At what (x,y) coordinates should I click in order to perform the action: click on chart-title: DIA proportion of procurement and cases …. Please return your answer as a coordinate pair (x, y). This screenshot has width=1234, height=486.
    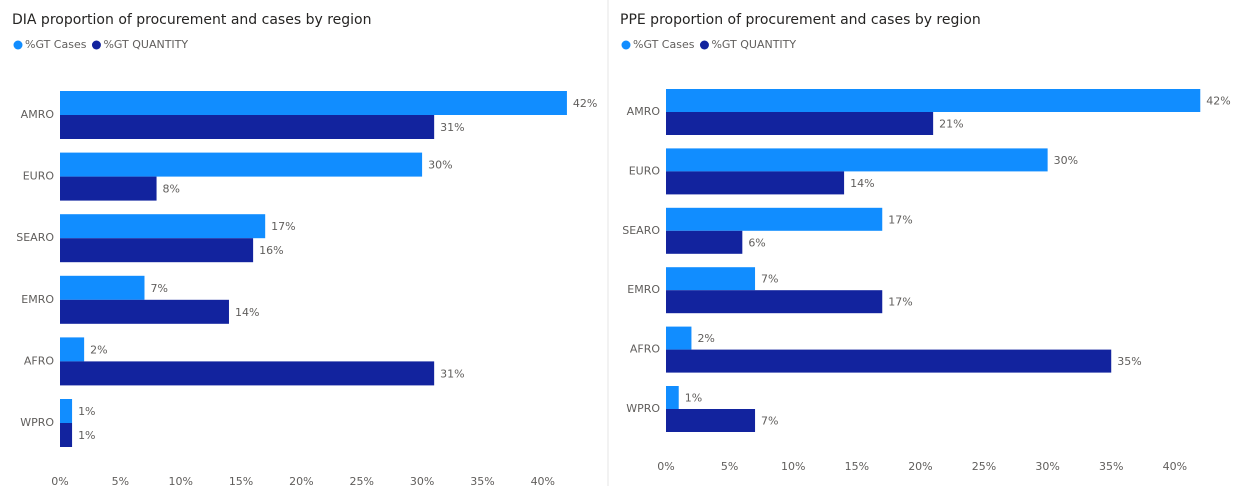
    Looking at the image, I should click on (191, 20).